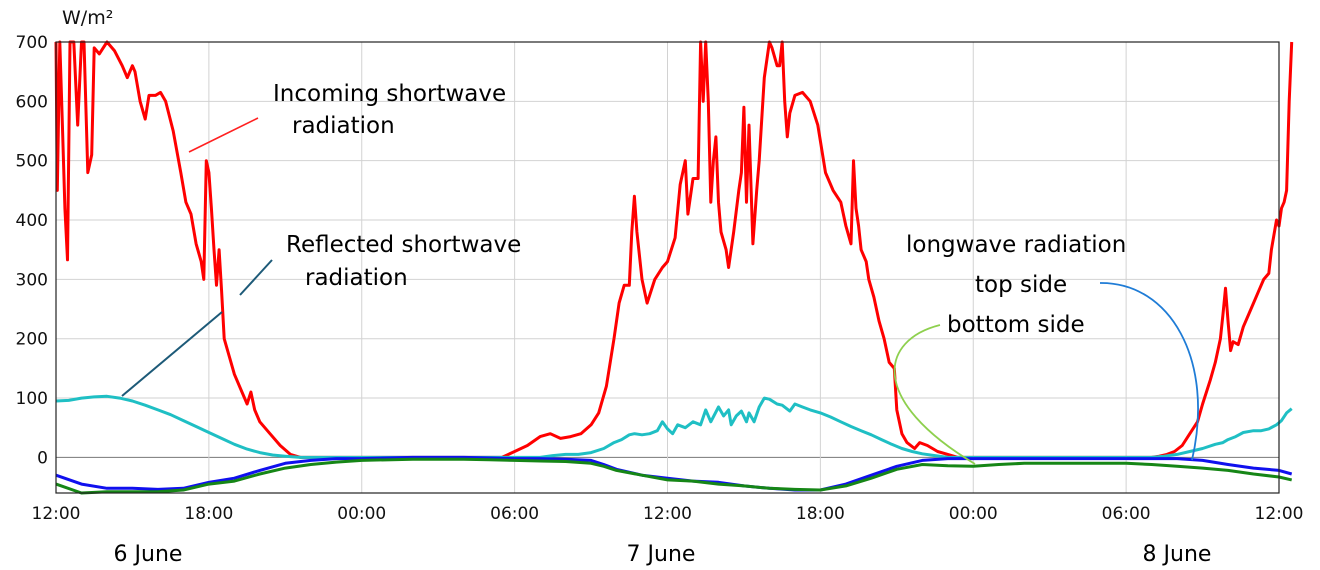  Describe the element at coordinates (32, 399) in the screenshot. I see `y-tick-label: 100` at that location.